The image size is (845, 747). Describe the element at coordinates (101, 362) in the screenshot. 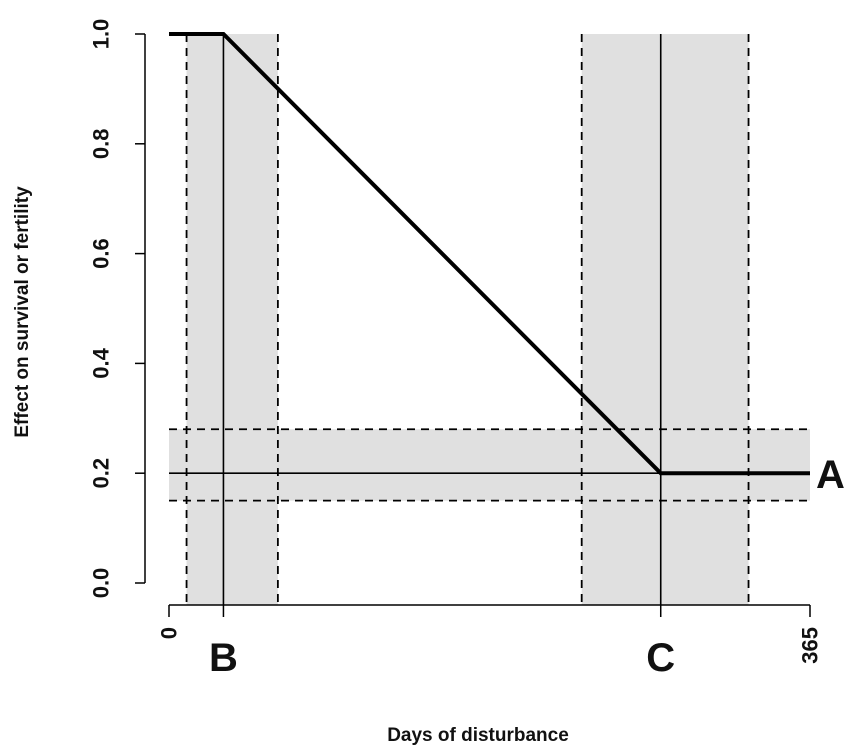

I see `y-tick-label: 0.4` at that location.